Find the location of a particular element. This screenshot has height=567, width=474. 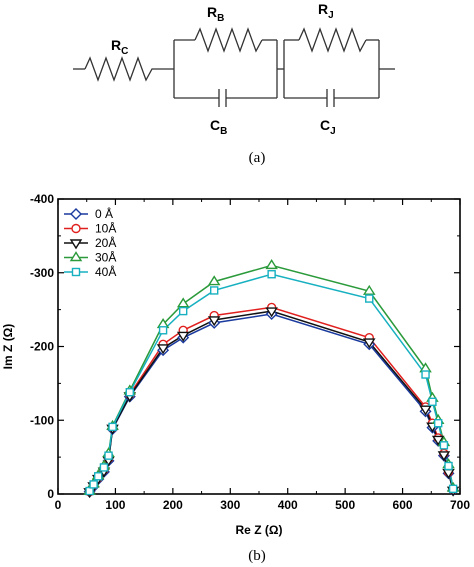

resistor-rc is located at coordinates (129, 69).